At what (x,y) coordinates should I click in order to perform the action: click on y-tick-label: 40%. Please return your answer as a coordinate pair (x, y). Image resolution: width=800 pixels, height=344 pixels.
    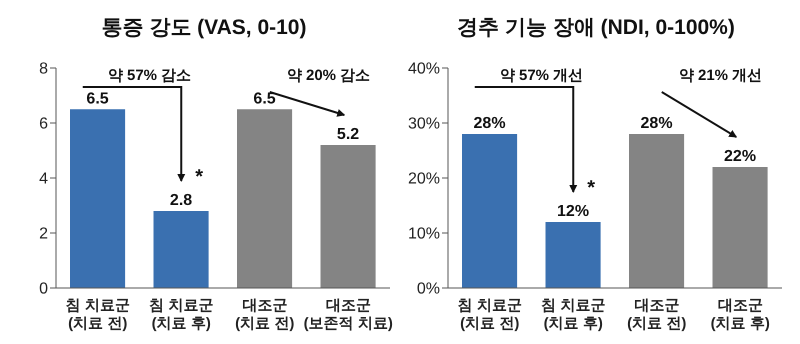
    Looking at the image, I should click on (424, 69).